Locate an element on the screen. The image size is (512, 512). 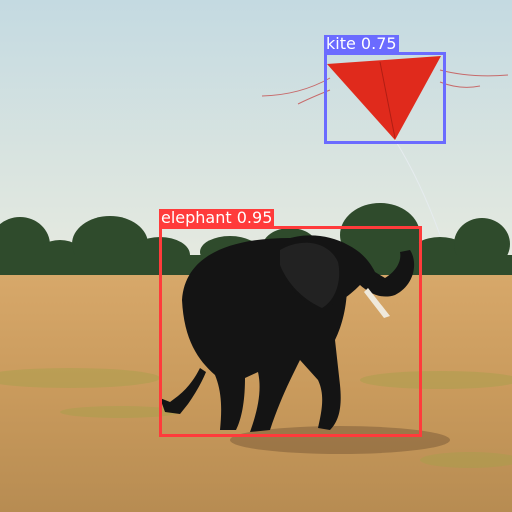
elephant-detection-label: elephant 0.95 is located at coordinates (217, 217).